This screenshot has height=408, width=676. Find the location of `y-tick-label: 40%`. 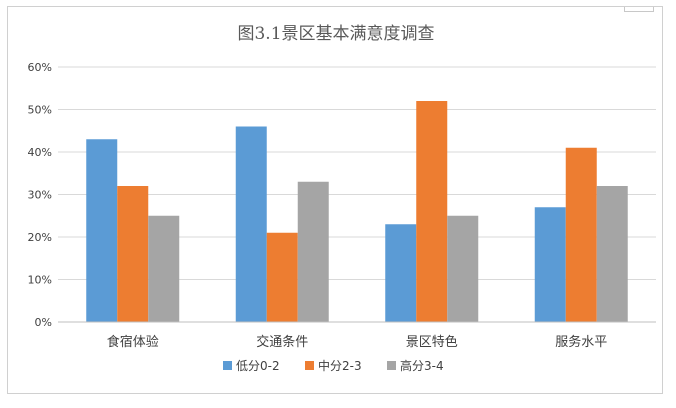

y-tick-label: 40% is located at coordinates (40, 152).